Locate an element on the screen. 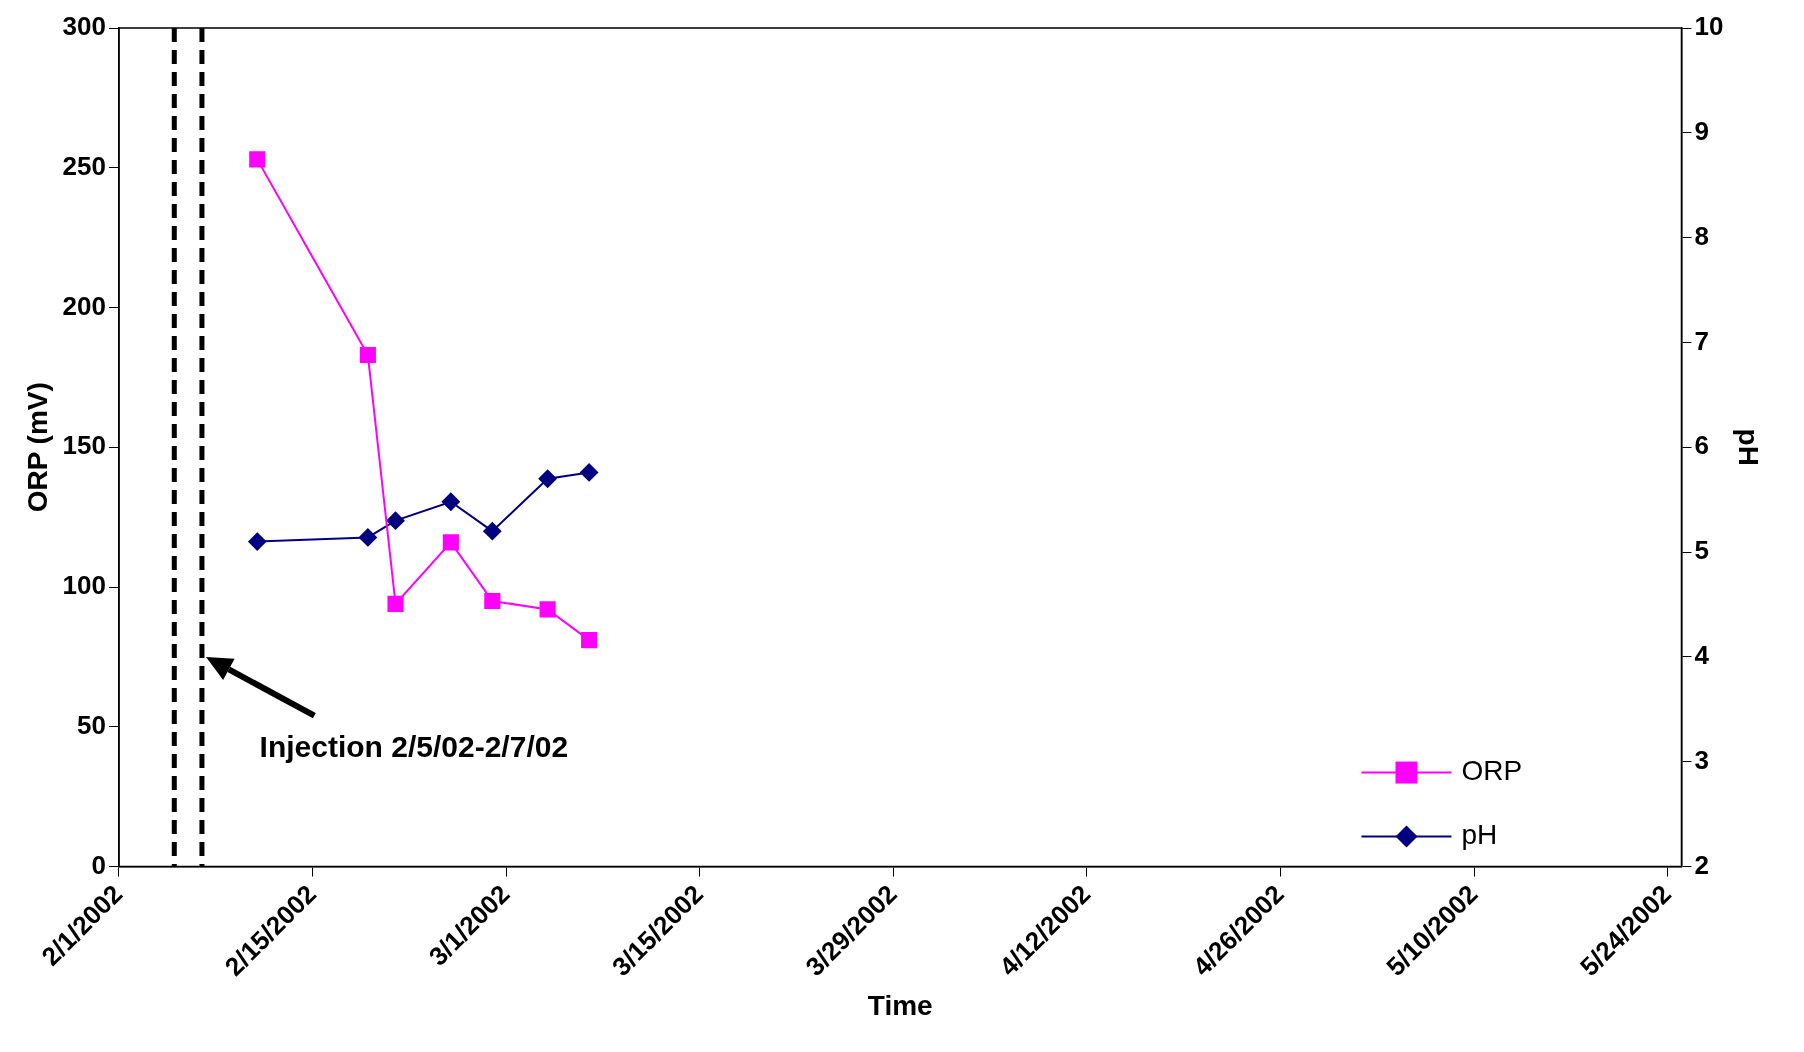  x-axis-title: Time is located at coordinates (900, 1005).